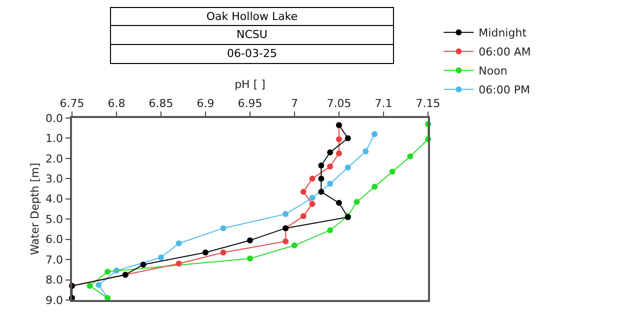 This screenshot has height=324, width=620. I want to click on y-axis-title: Water Depth [m], so click(35, 209).